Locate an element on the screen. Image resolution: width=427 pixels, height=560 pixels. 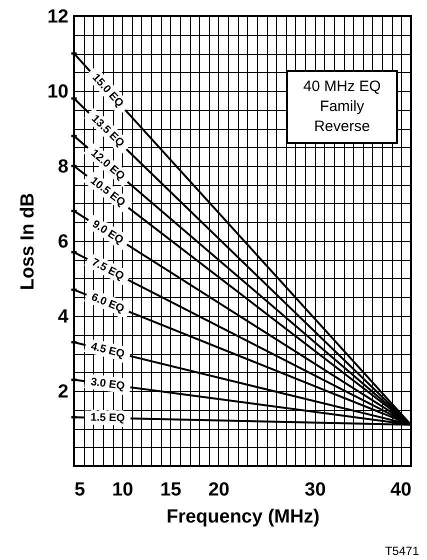
y-axis-title: Loss In dB is located at coordinates (27, 241).